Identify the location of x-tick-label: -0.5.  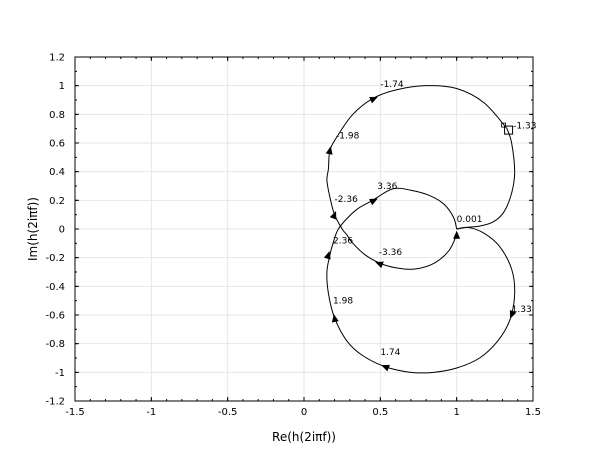
(228, 412).